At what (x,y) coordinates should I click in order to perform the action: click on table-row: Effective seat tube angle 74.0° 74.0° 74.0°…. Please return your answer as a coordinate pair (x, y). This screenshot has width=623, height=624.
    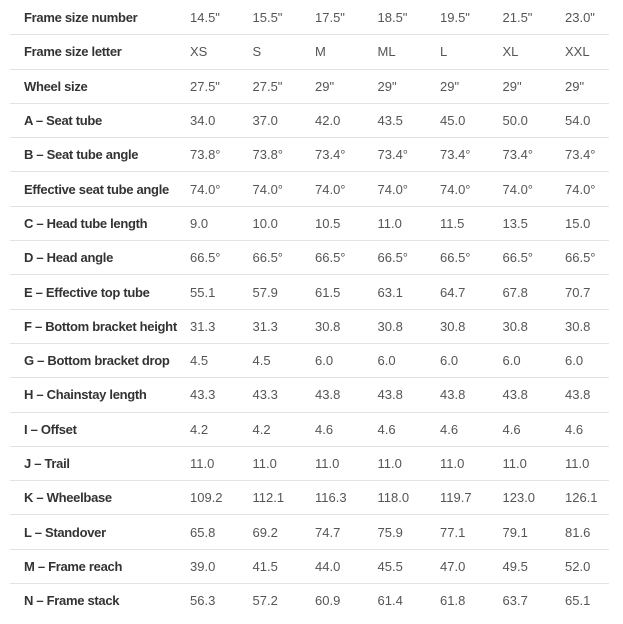
    Looking at the image, I should click on (309, 188).